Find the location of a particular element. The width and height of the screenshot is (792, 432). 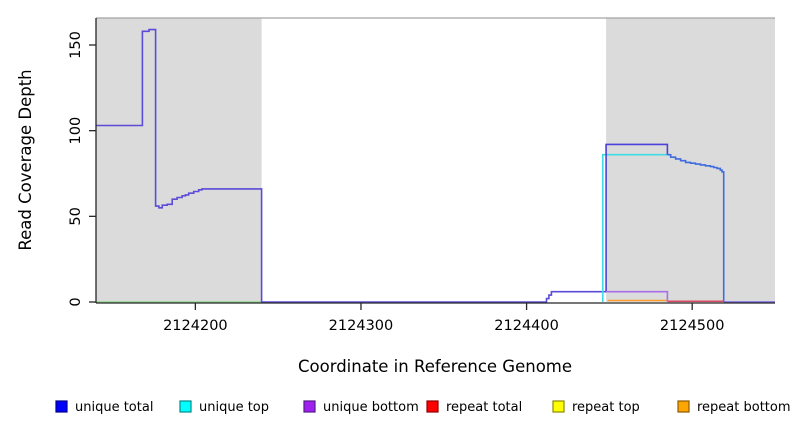

legend-swatch-repeat-top is located at coordinates (558, 406).